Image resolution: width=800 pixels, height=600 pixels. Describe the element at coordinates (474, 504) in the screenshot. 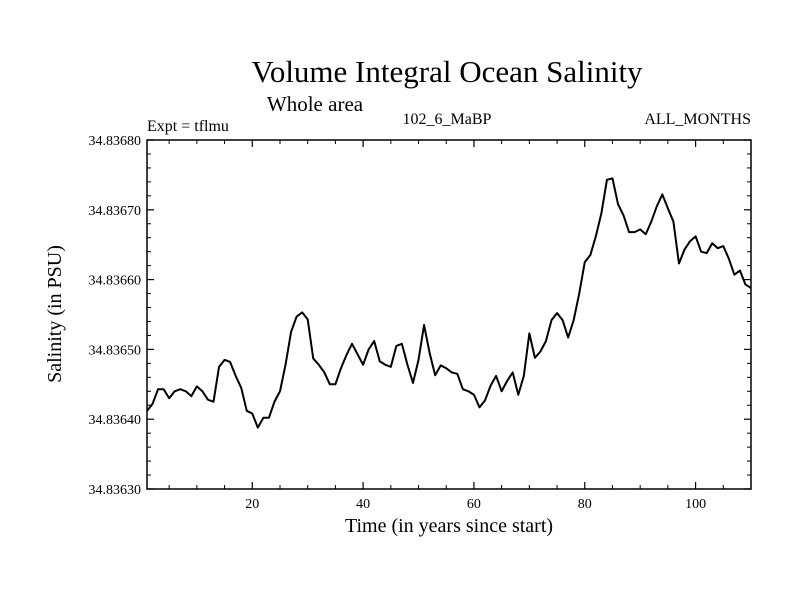

I see `x-tick-label: 60` at that location.